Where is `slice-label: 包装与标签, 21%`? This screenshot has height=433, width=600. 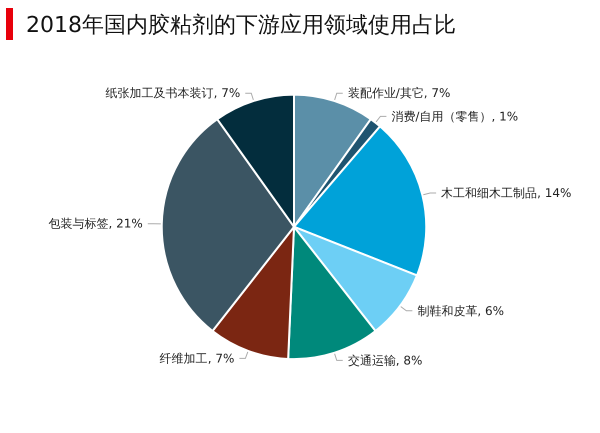
slice-label: 包装与标签, 21% is located at coordinates (95, 223).